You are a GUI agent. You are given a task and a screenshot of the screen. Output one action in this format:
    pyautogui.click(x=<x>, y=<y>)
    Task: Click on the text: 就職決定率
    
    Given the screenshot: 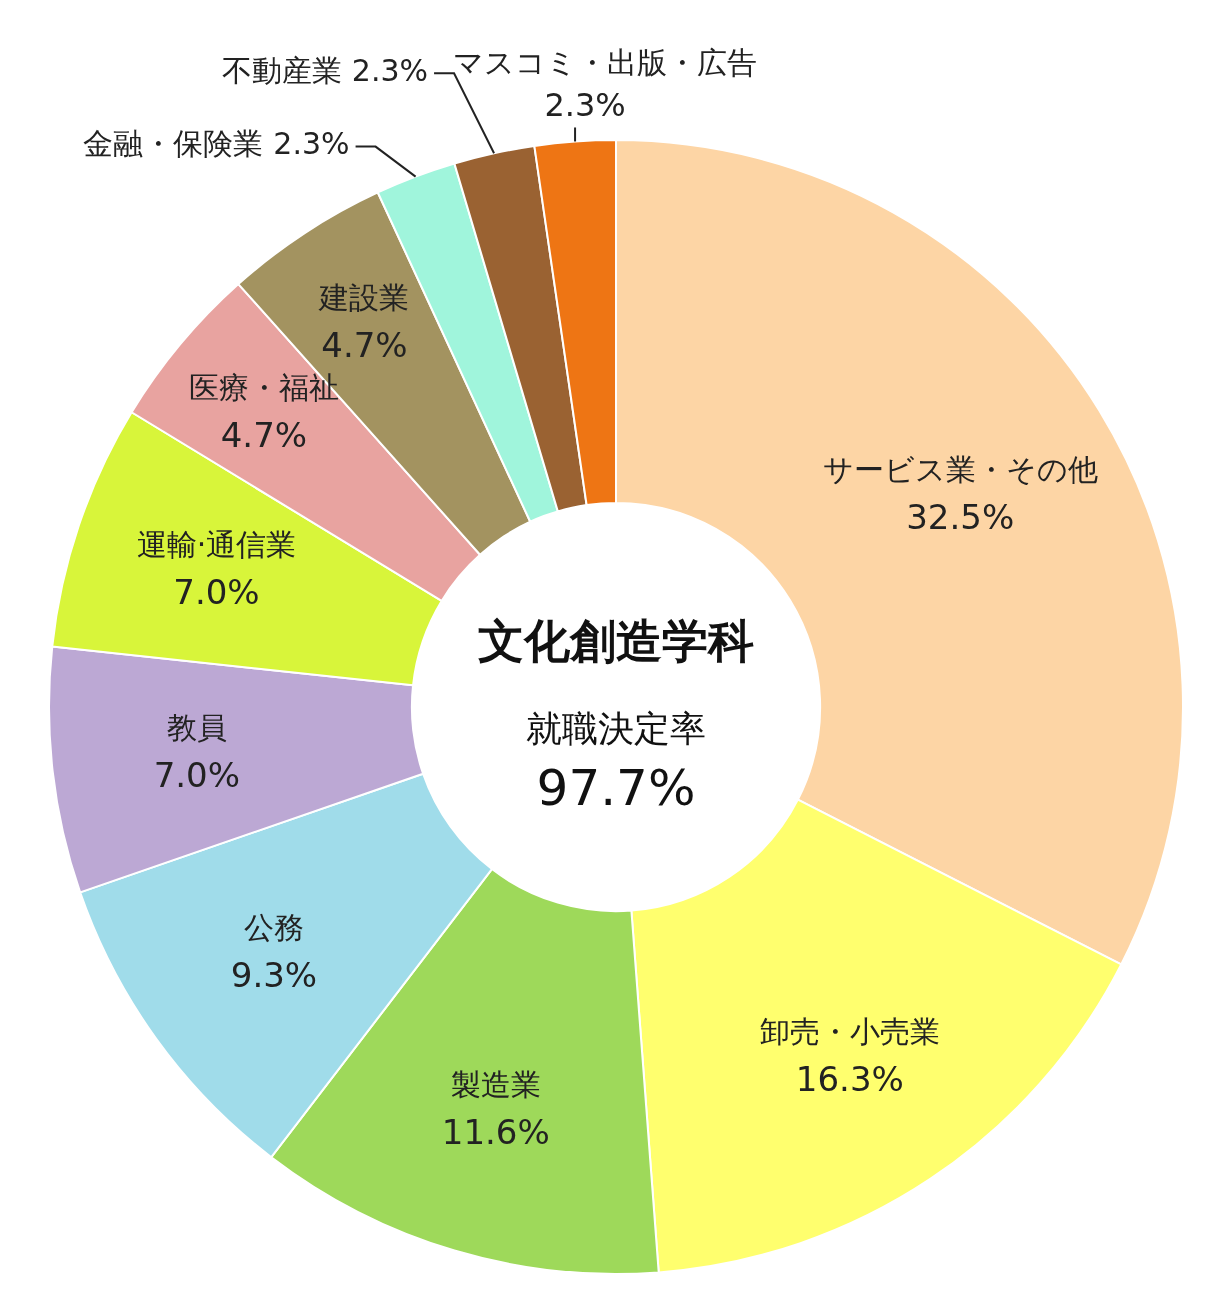 What is the action you would take?
    pyautogui.click(x=616, y=729)
    